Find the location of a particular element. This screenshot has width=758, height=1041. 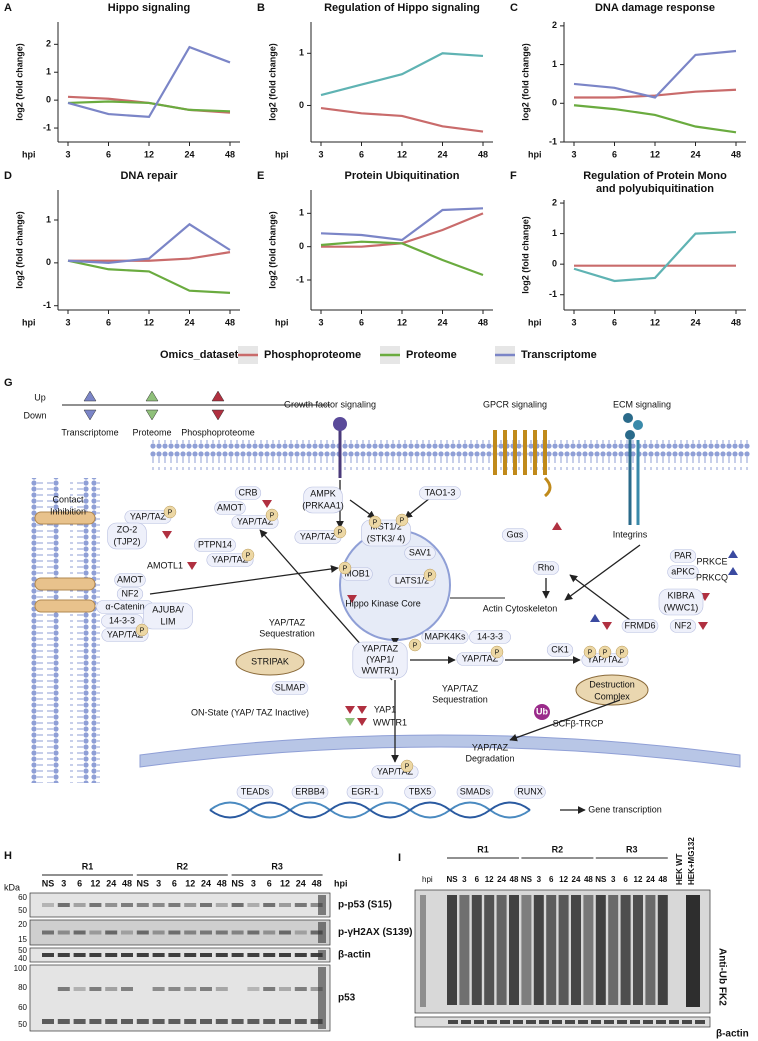

diagram-label: Growth factor signaling is located at coordinates (330, 404).